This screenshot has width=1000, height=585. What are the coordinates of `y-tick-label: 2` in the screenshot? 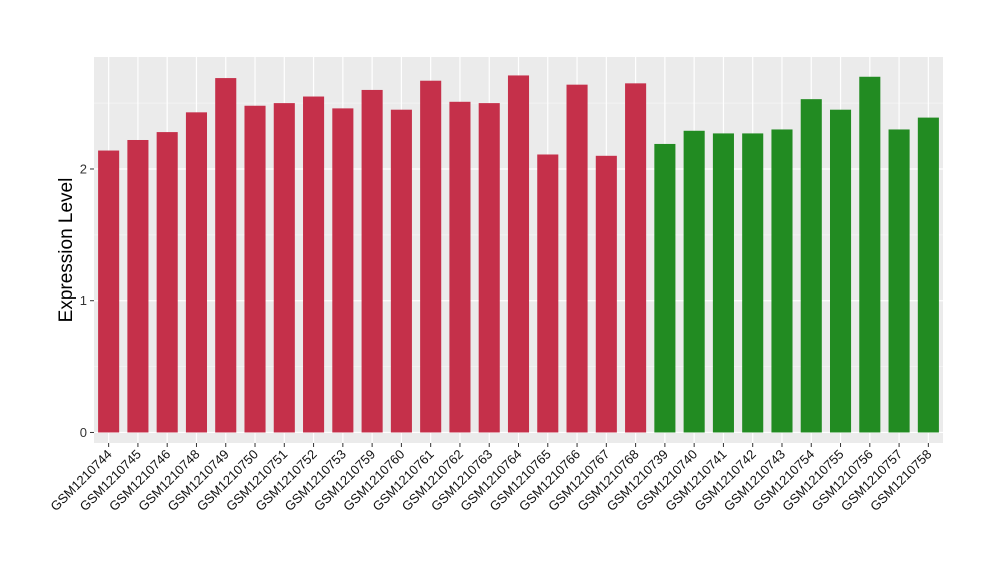 It's located at (83, 168).